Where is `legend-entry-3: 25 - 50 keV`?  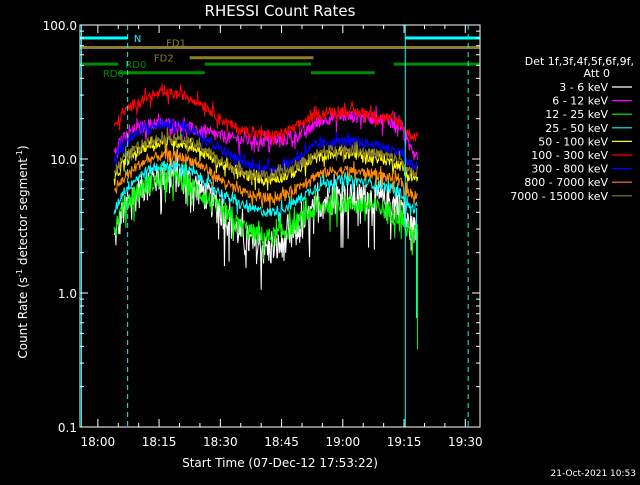
legend-entry-3: 25 - 50 keV is located at coordinates (576, 128).